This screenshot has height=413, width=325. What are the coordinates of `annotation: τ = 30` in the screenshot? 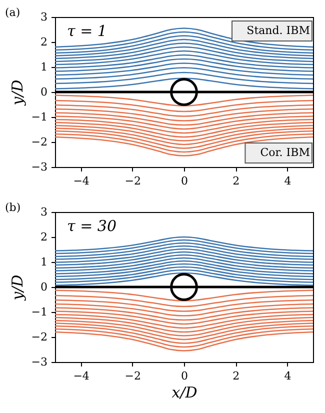 It's located at (92, 226).